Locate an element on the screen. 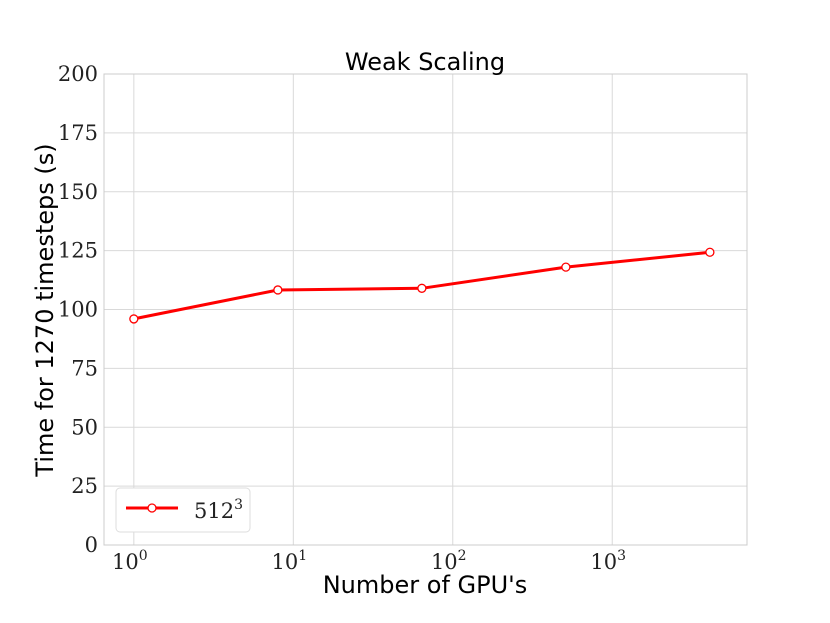 This screenshot has width=830, height=623. x-axis-label: Number of GPU's is located at coordinates (425, 585).